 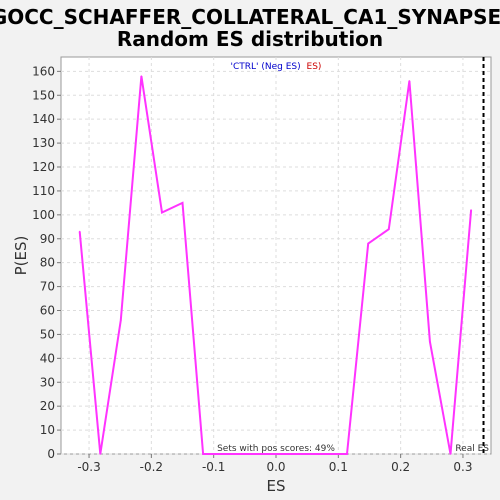 What do you see at coordinates (266, 67) in the screenshot?
I see `legend-ctrl-neg-es: 'CTRL' (Neg ES)` at bounding box center [266, 67].